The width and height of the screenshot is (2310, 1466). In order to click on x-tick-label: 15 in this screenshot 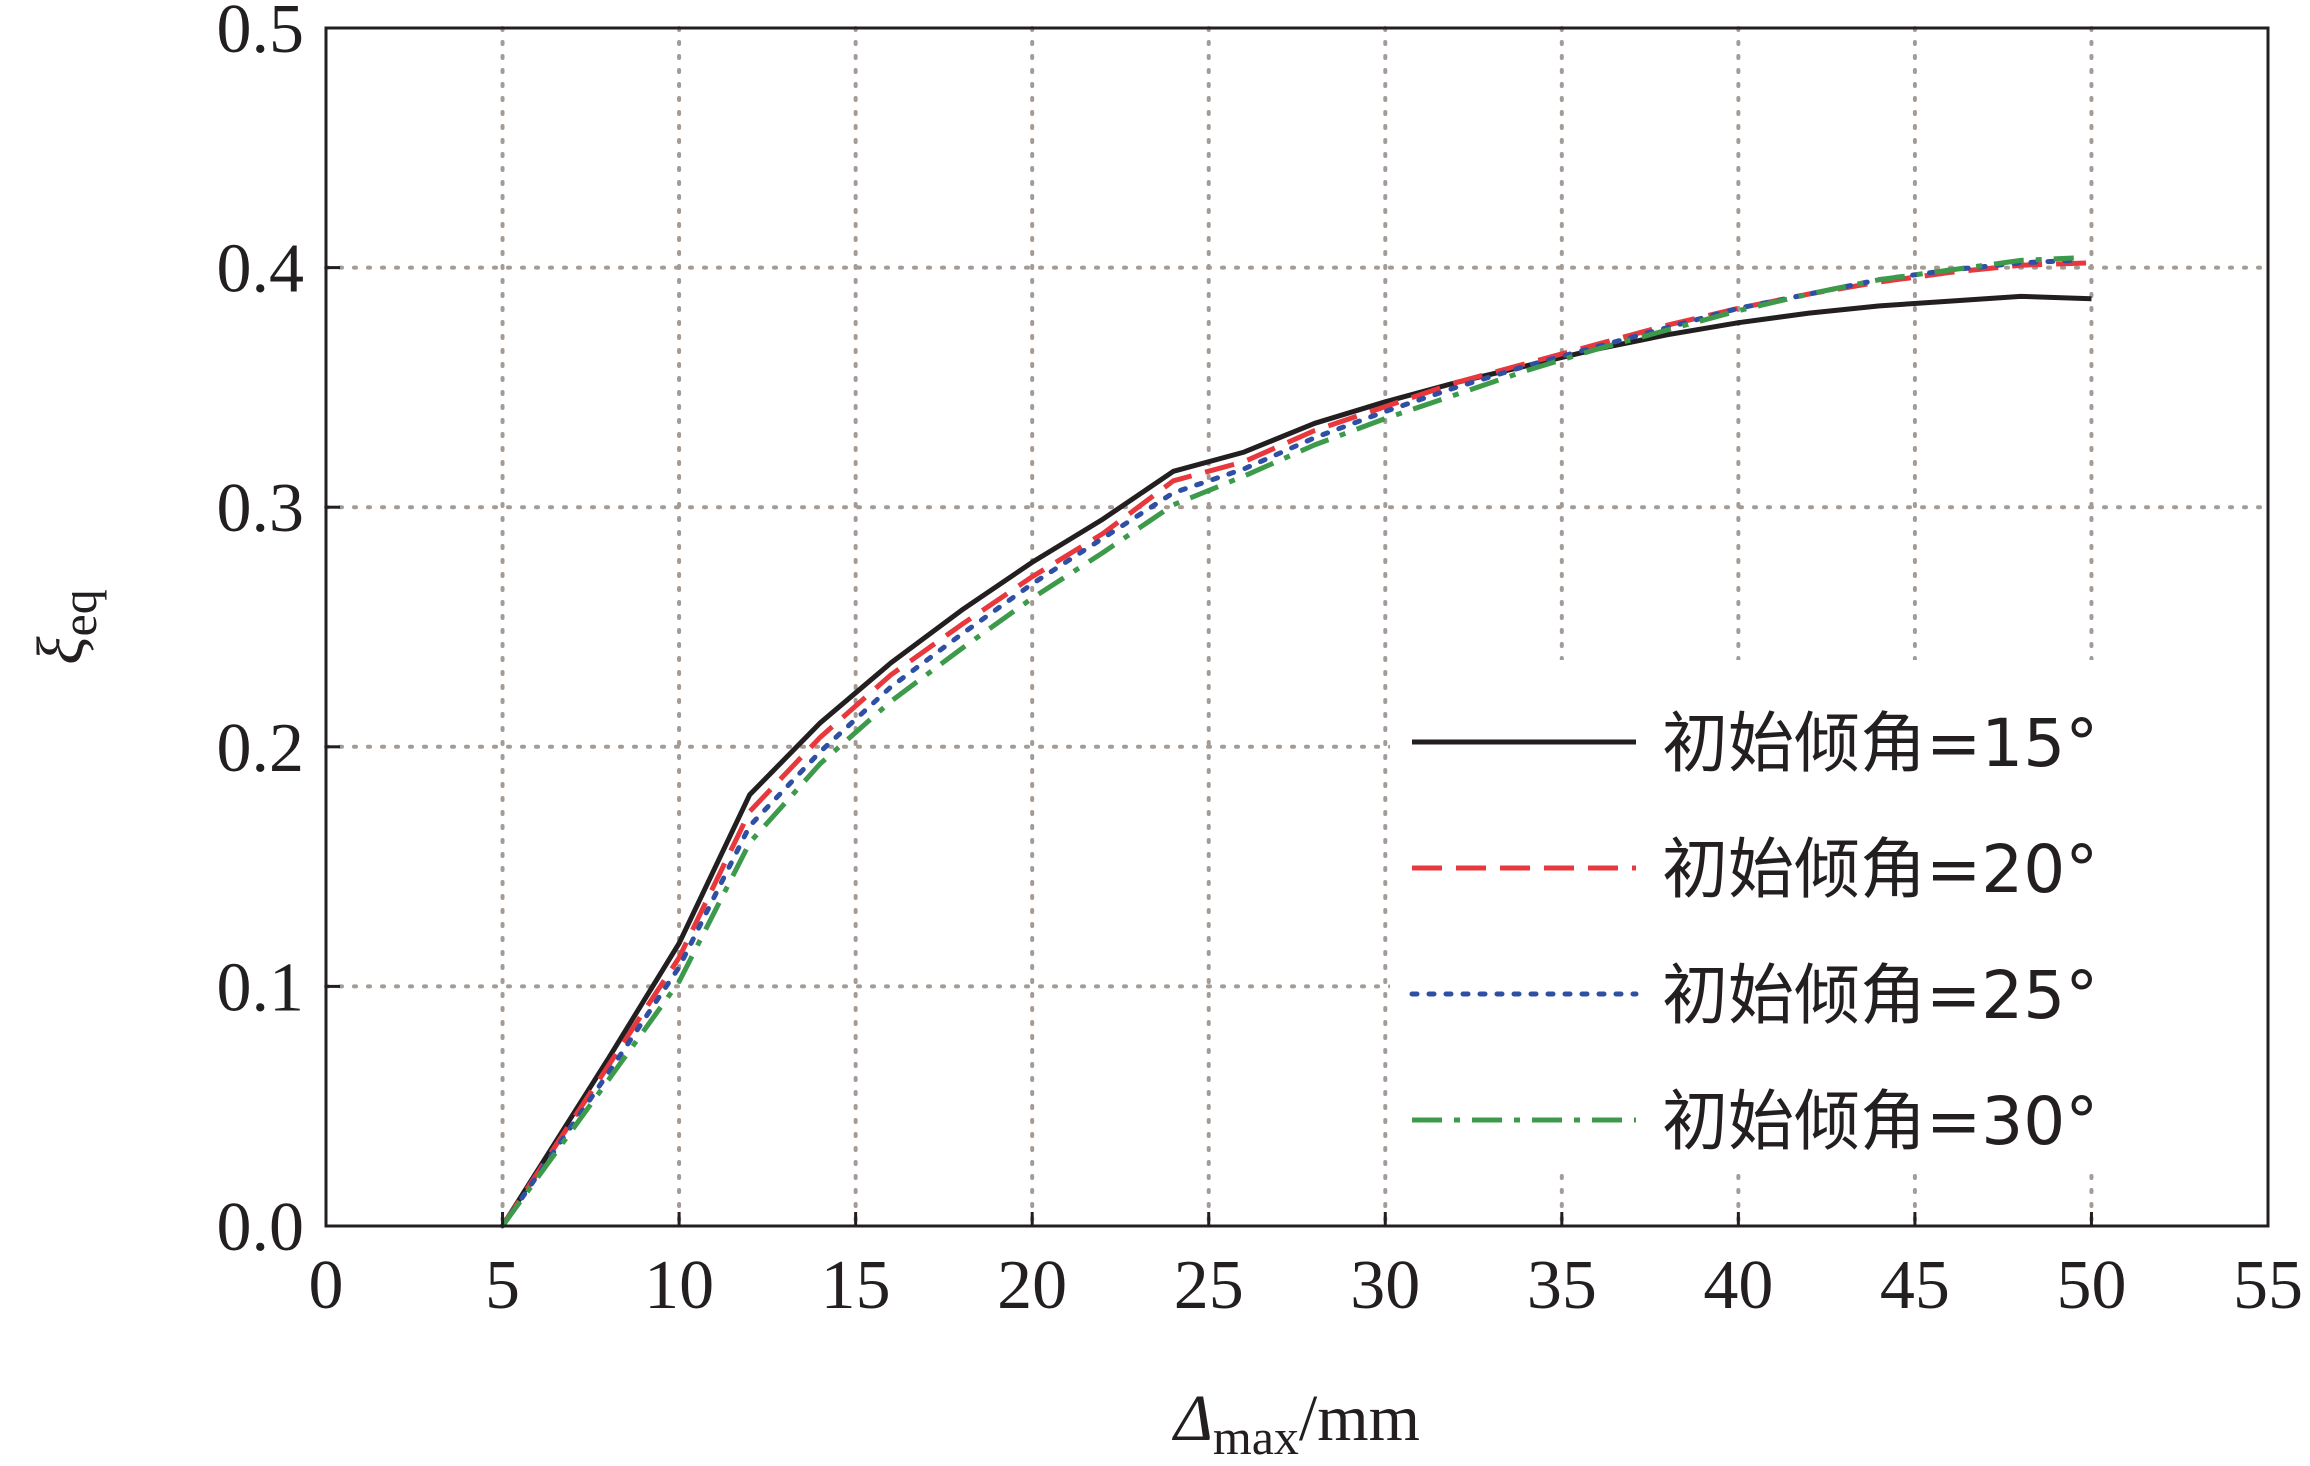, I will do `click(856, 1285)`.